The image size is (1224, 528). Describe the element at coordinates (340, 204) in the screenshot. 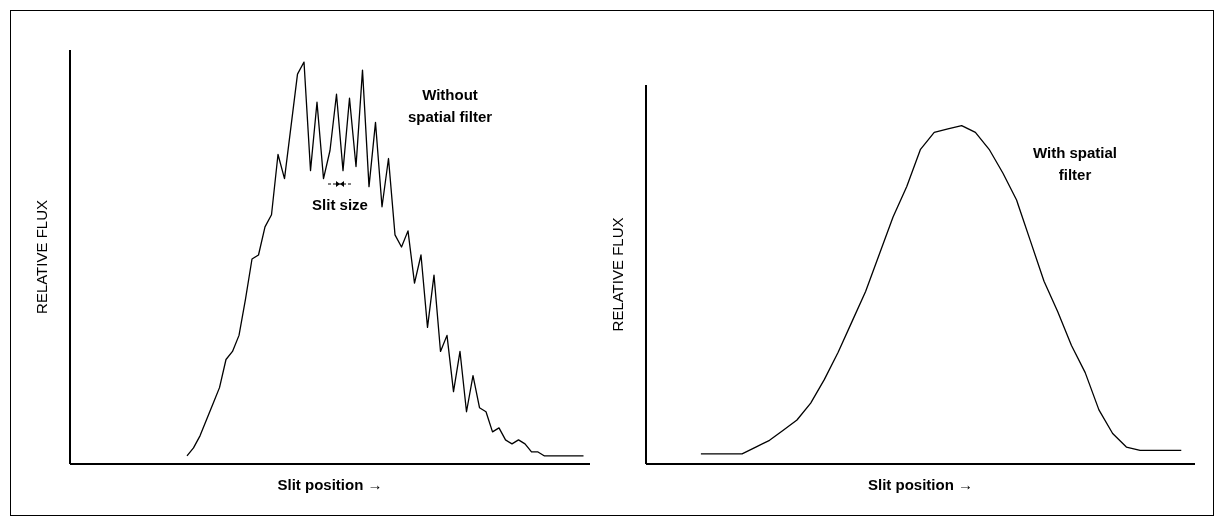

I see `annotation: Slit size` at that location.